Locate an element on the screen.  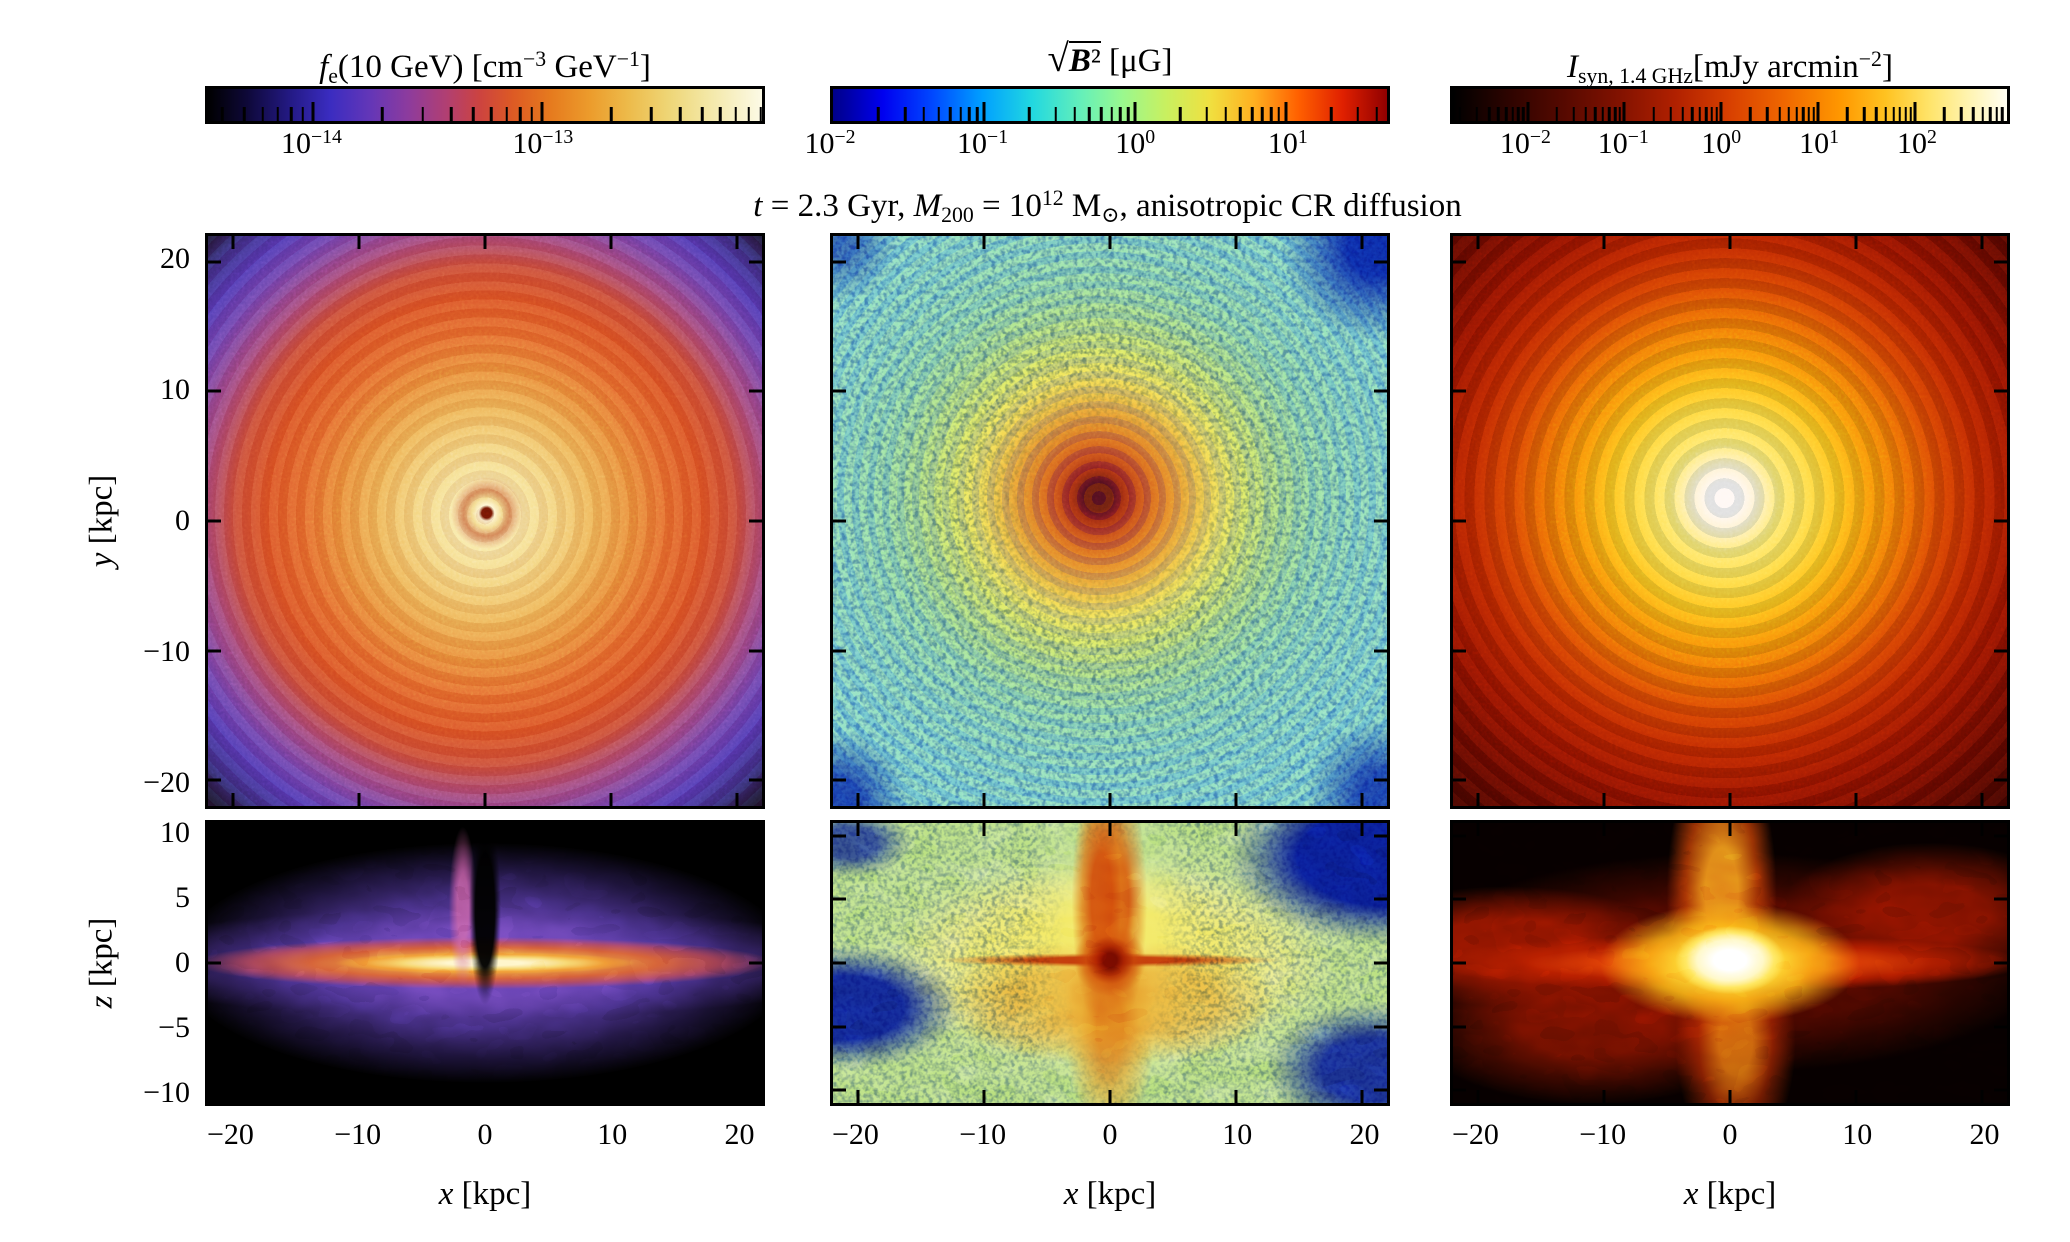
colorbar-tick-label: 10⁰ is located at coordinates (1721, 143).